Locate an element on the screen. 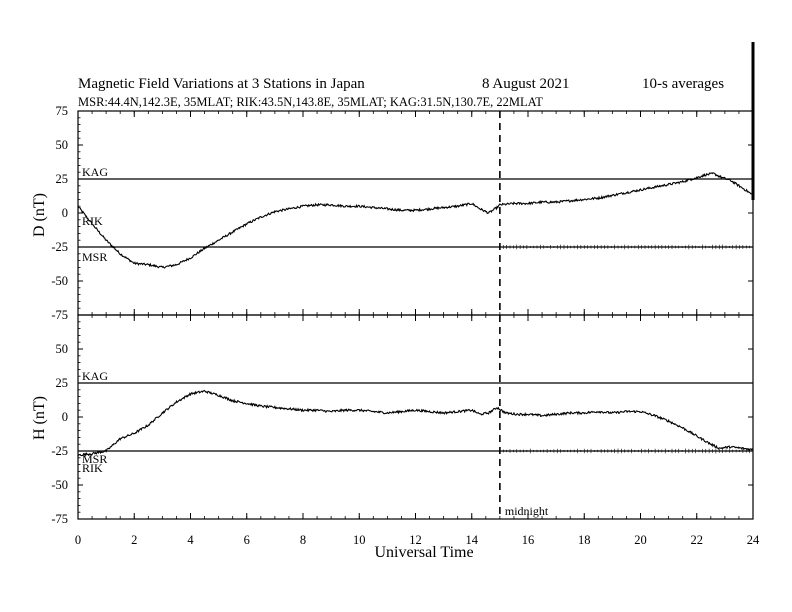 The height and width of the screenshot is (612, 792). h-y-tick-label: -75 is located at coordinates (59, 519).